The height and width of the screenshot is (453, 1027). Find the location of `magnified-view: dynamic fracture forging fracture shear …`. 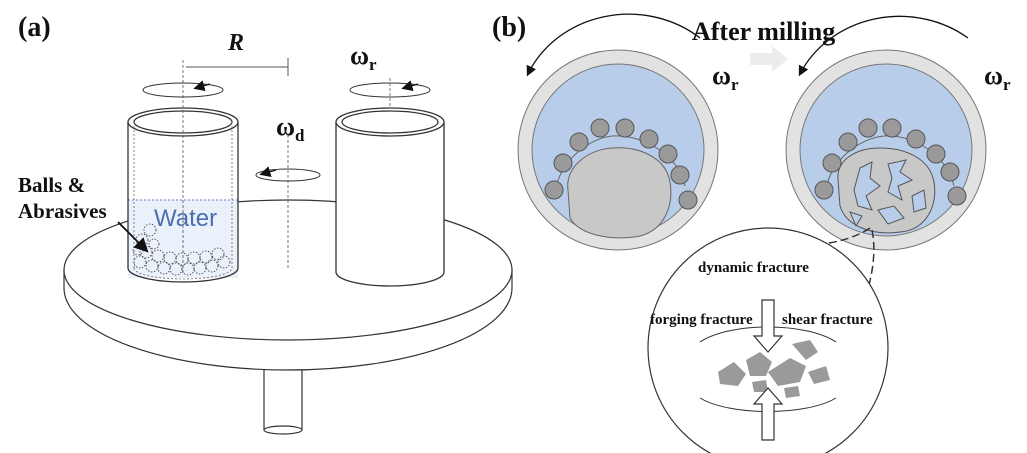

magnified-view: dynamic fracture forging fracture shear … is located at coordinates (768, 340).